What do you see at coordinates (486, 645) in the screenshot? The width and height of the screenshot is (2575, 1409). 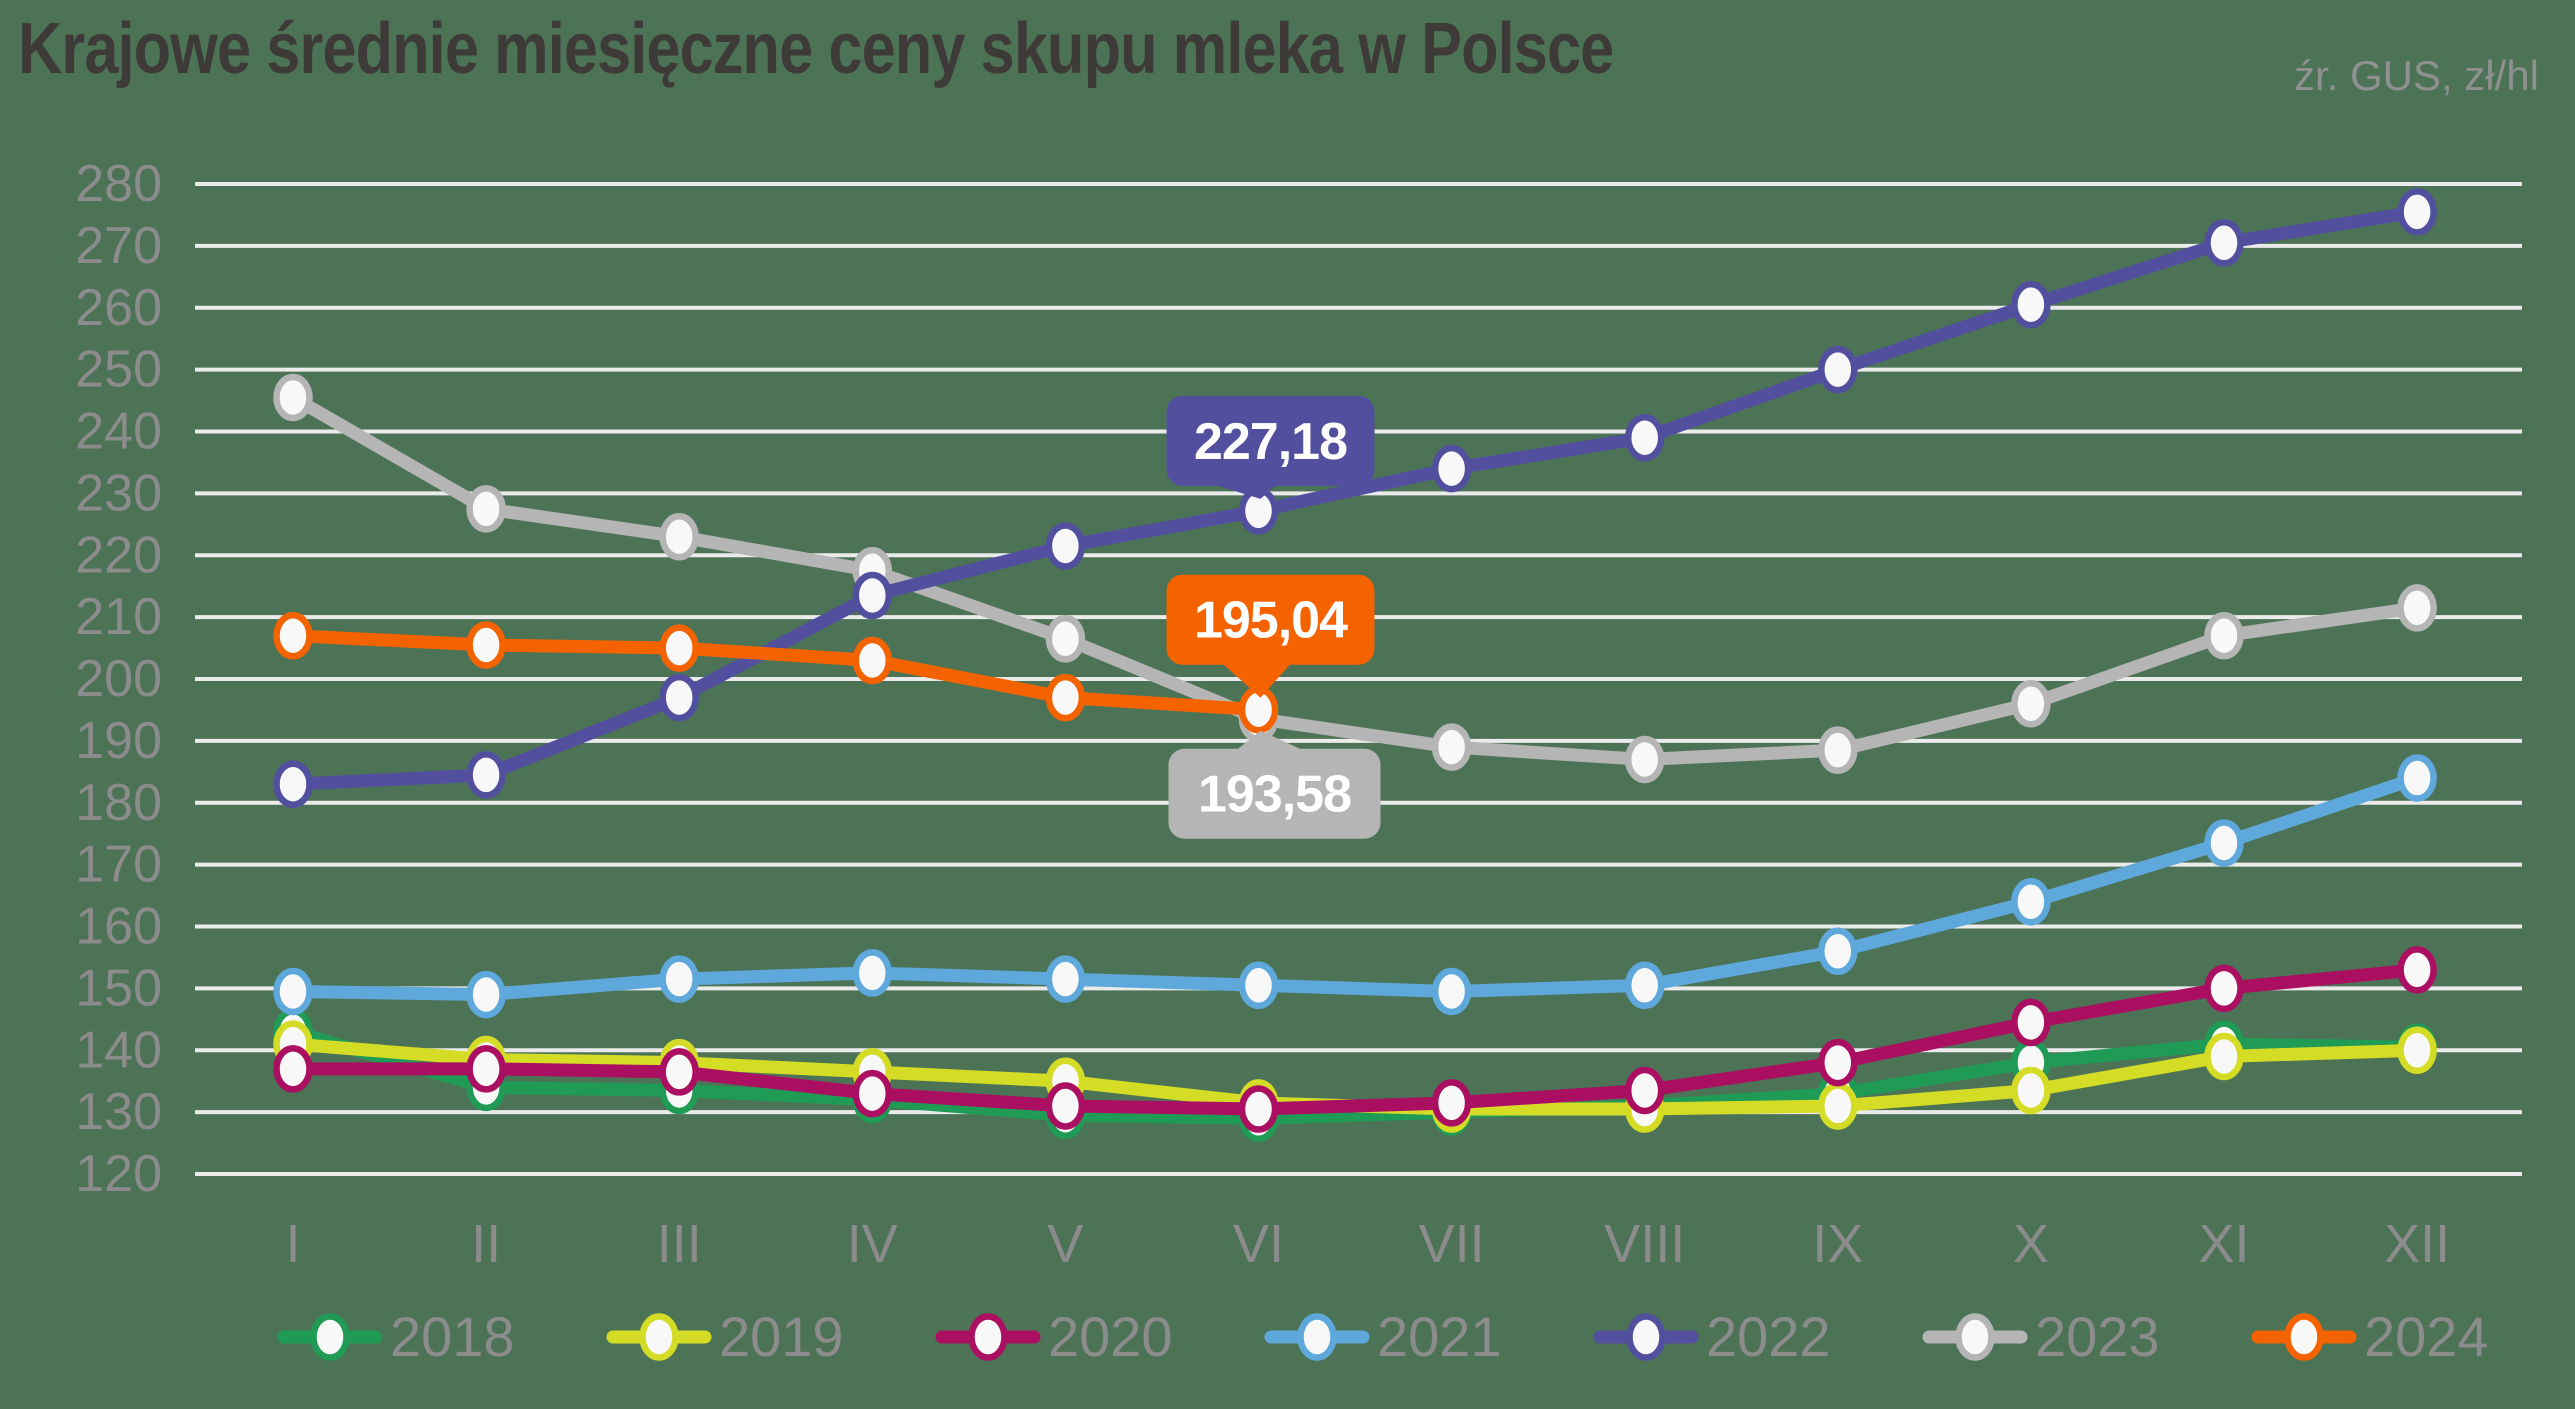 I see `data-point-2024-II` at bounding box center [486, 645].